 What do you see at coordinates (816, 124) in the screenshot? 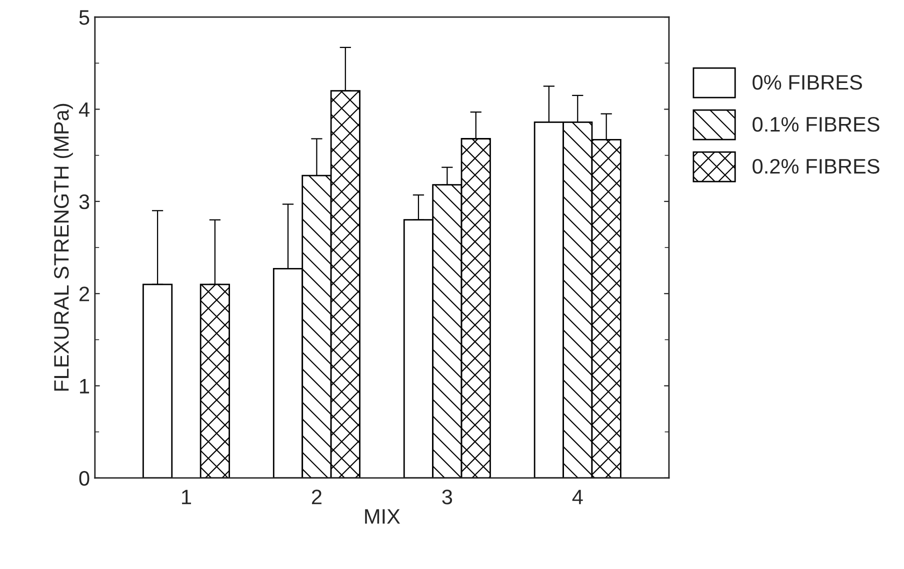
I see `legend-label: 0.1% FIBRES` at bounding box center [816, 124].